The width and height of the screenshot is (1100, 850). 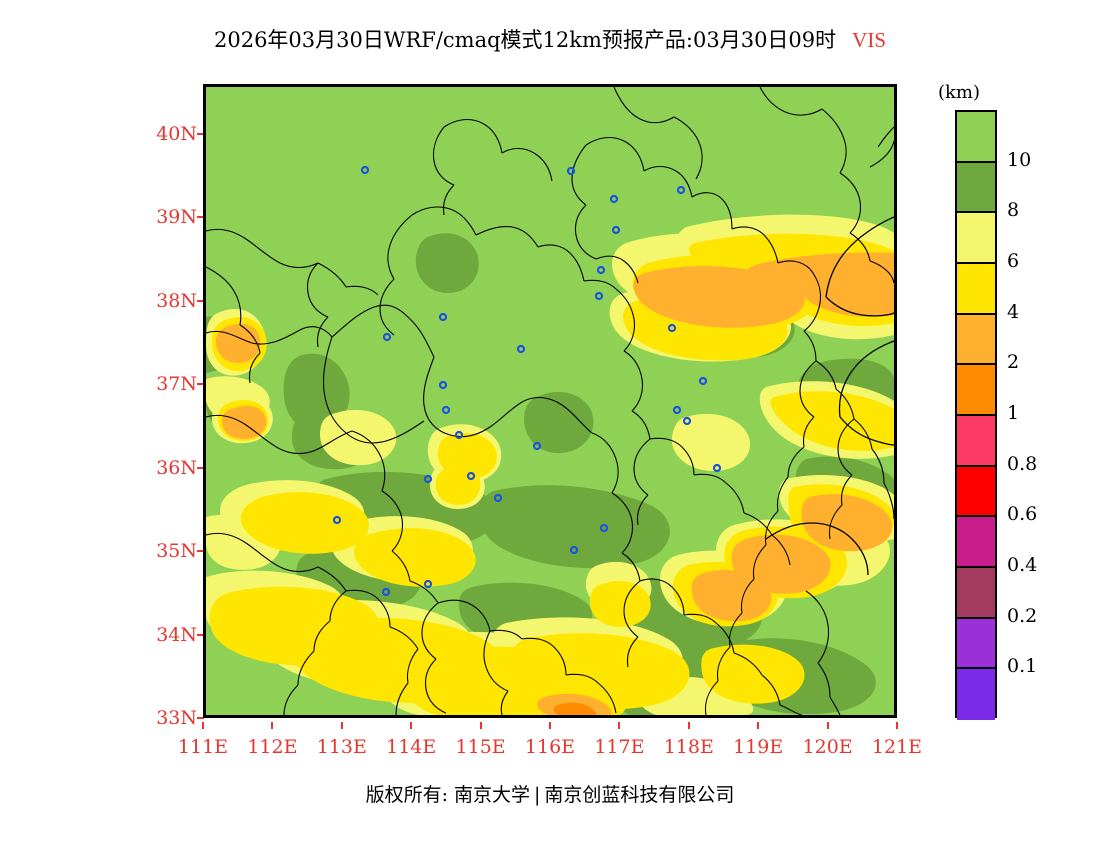 I want to click on y-axis-tickmark-33N, so click(x=200, y=718).